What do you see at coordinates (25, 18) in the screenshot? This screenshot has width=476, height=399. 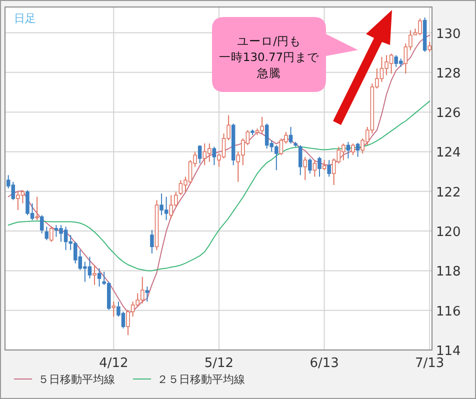 I see `annotation: 日足` at bounding box center [25, 18].